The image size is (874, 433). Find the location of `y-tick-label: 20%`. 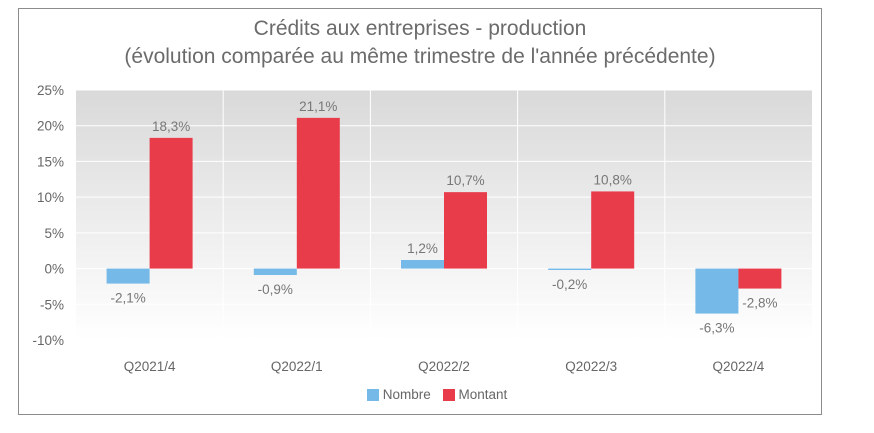

y-tick-label: 20% is located at coordinates (50, 126).